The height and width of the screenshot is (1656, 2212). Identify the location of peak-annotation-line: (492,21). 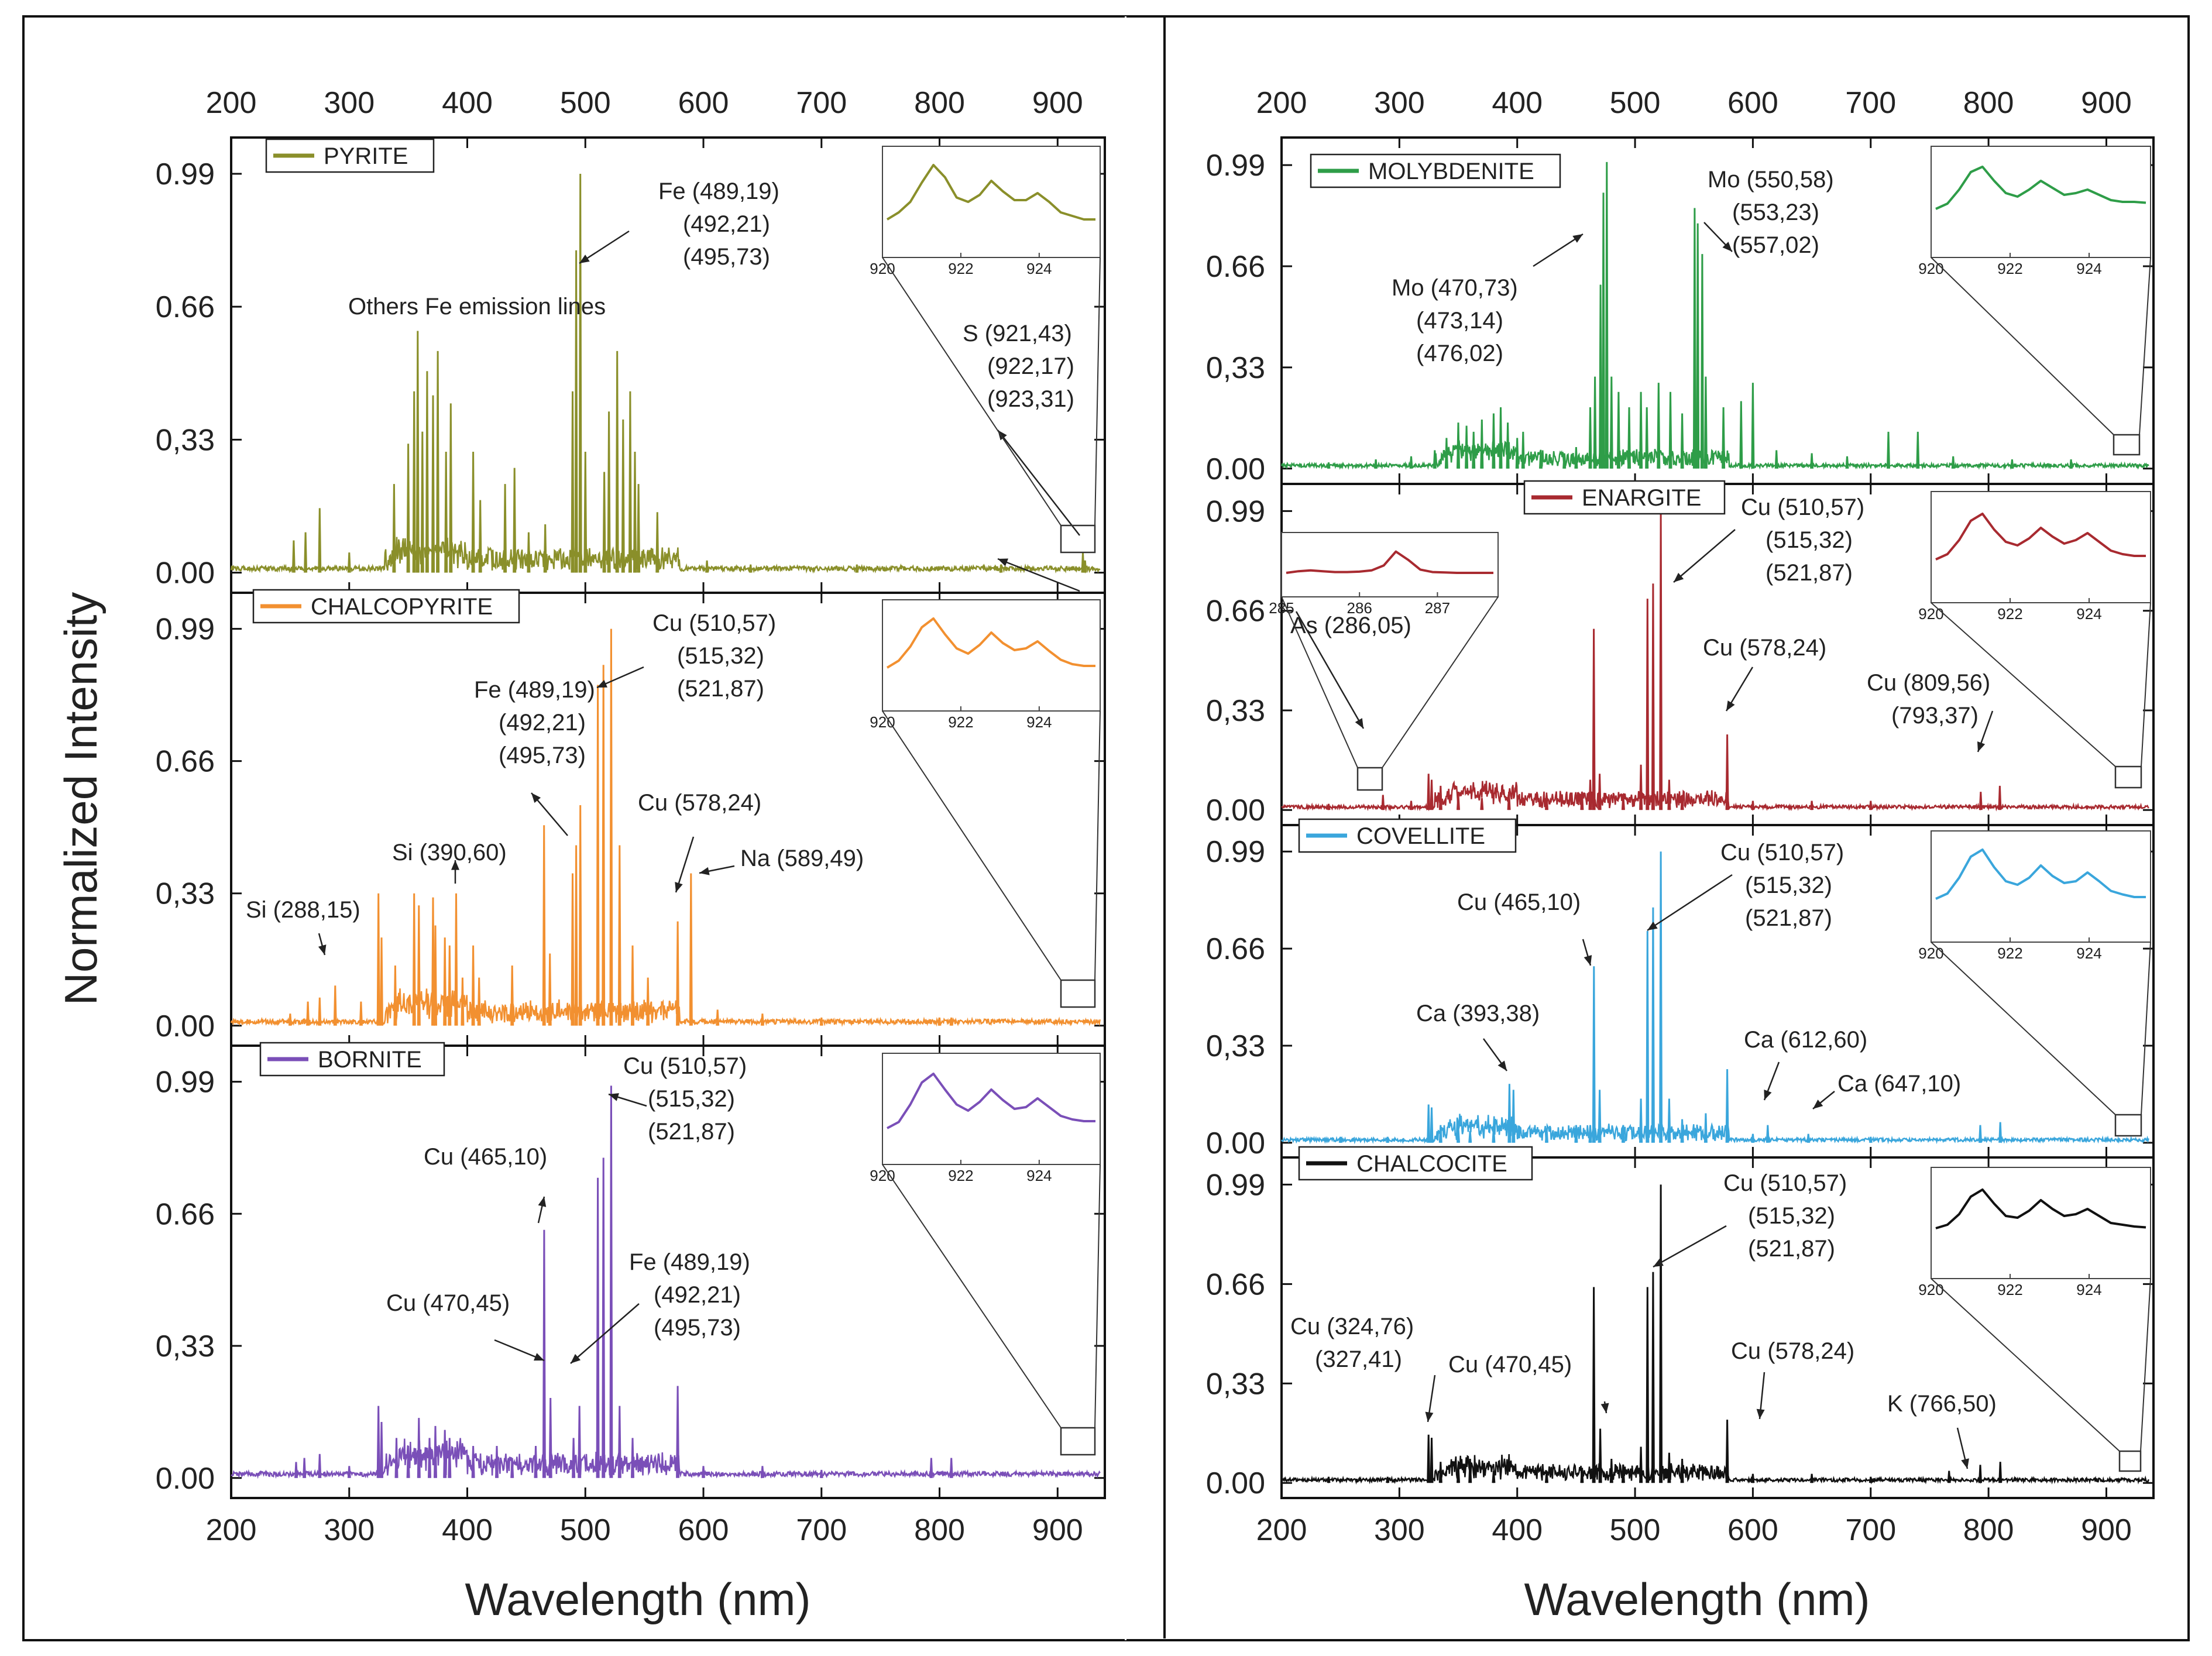
(542, 723).